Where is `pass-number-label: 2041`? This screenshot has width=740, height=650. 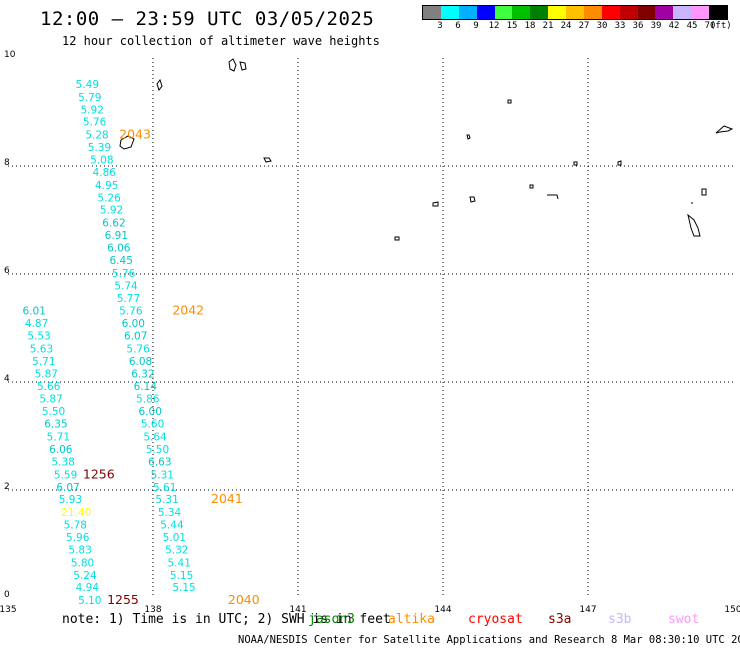
pass-number-label: 2041 is located at coordinates (227, 498).